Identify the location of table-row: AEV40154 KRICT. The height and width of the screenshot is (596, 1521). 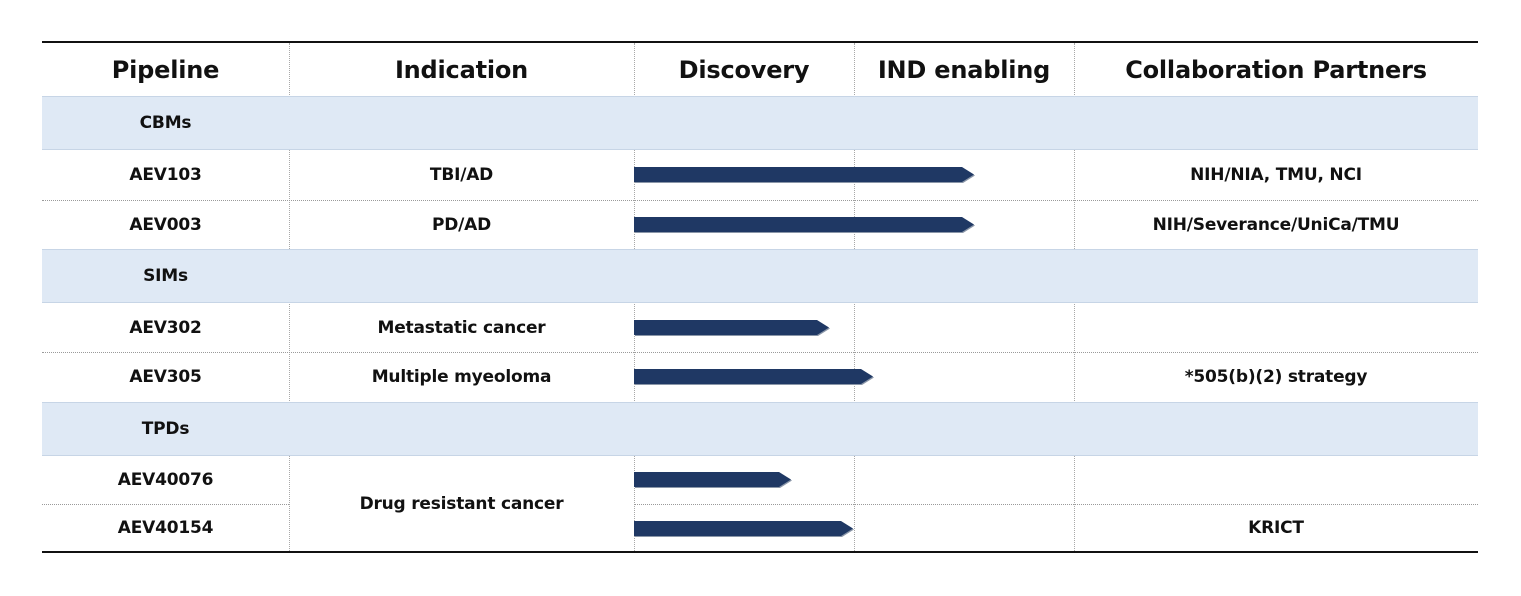
(760, 527).